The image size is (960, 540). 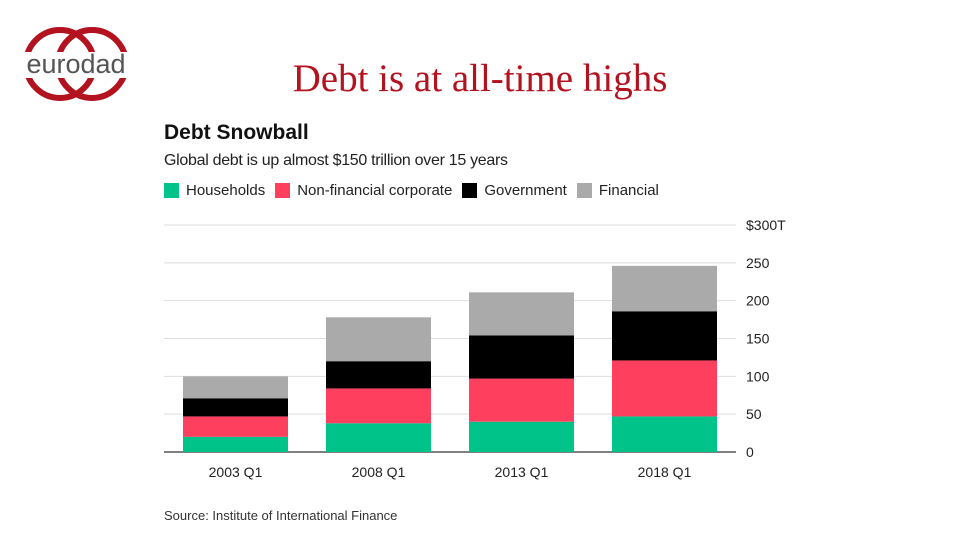 I want to click on legend-item-financial: Financial, so click(x=617, y=190).